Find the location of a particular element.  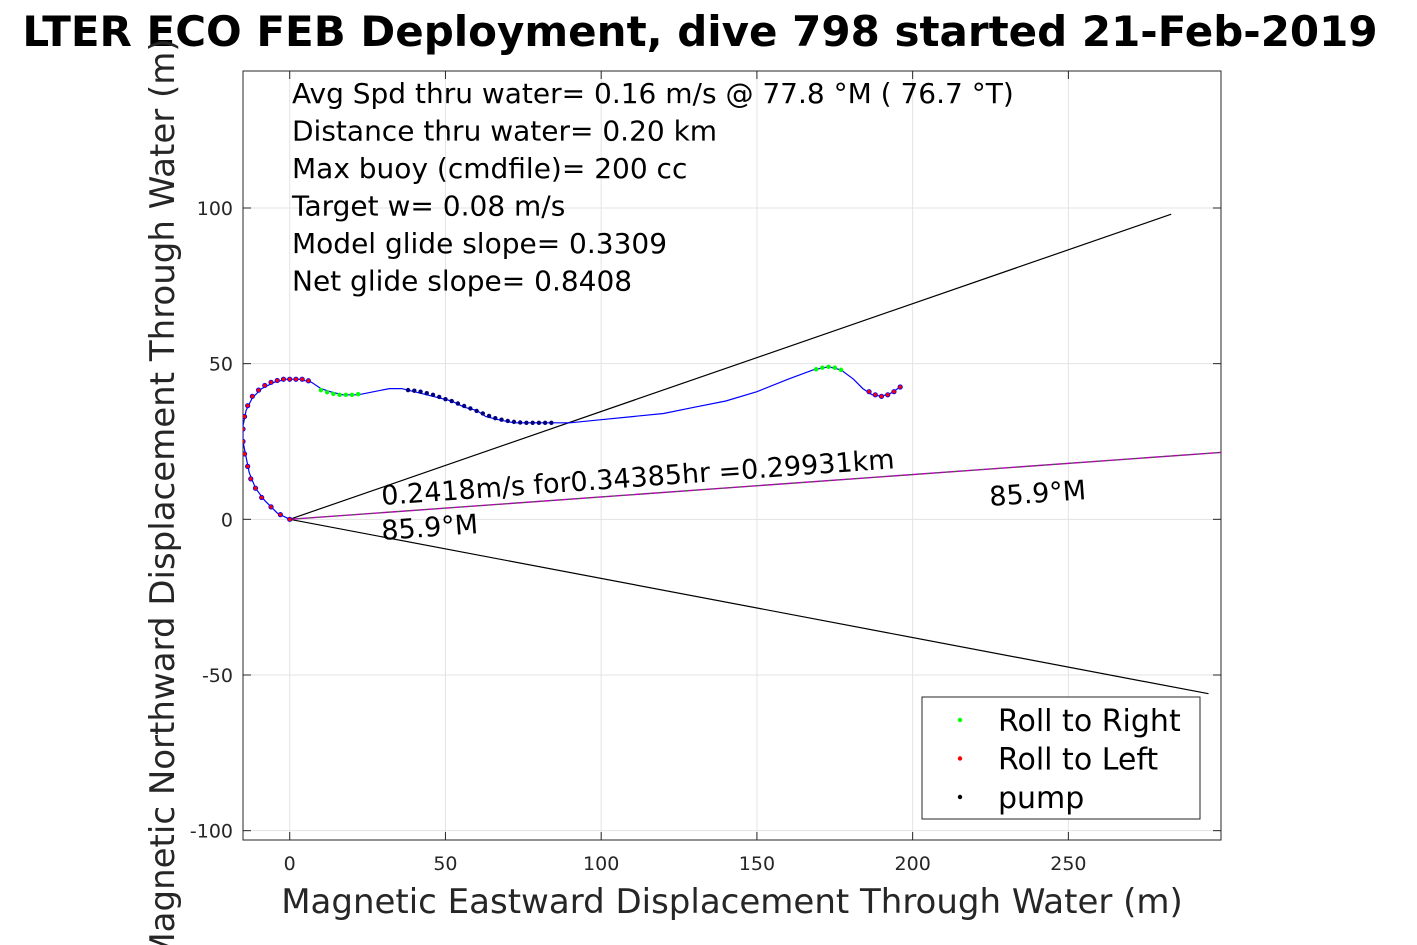

current-vector is located at coordinates (755, 485).